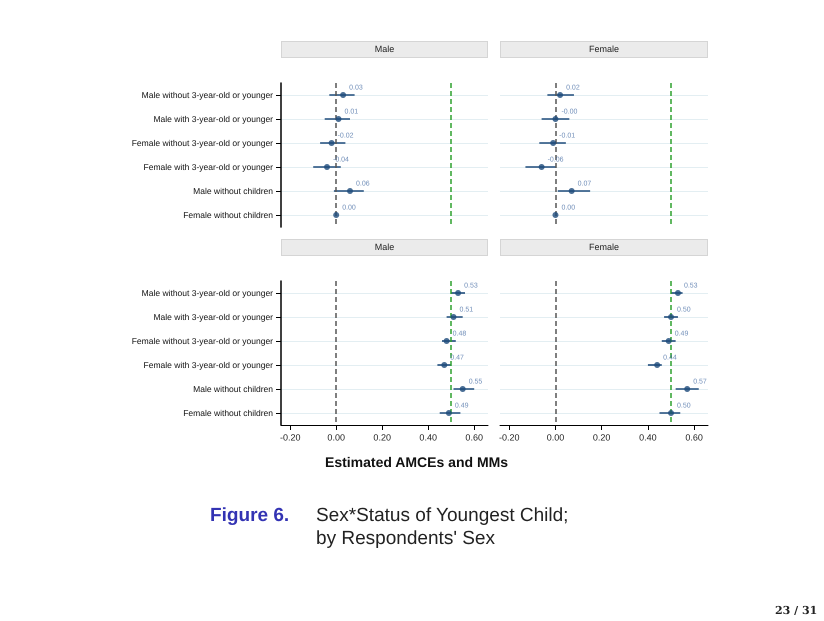 This screenshot has width=824, height=621. Describe the element at coordinates (442, 516) in the screenshot. I see `text: Sex*Status of Youngest Child;` at that location.